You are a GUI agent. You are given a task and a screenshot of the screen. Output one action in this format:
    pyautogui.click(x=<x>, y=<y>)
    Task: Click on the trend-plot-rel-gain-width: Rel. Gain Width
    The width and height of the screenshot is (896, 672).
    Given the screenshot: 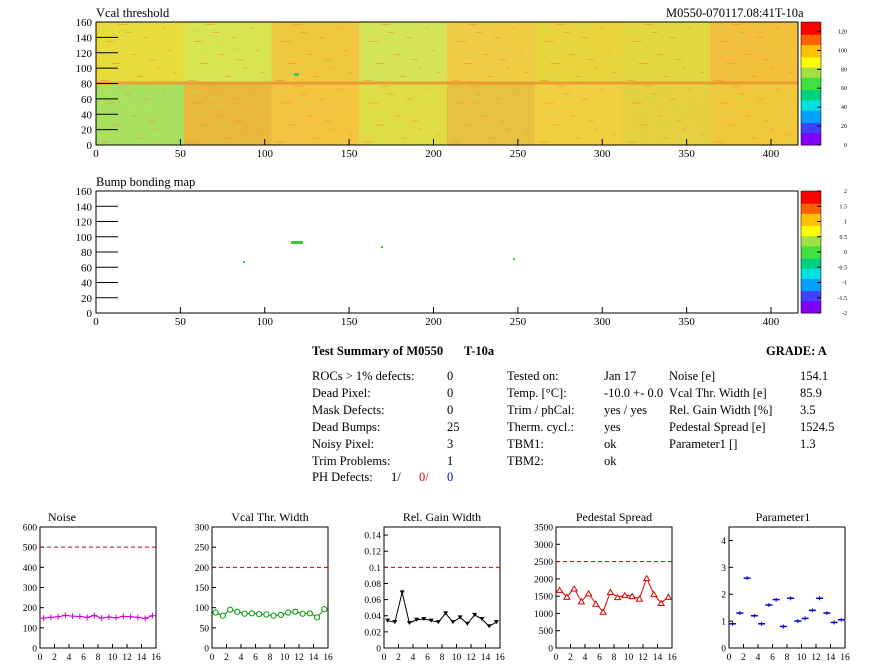 What is the action you would take?
    pyautogui.click(x=442, y=579)
    